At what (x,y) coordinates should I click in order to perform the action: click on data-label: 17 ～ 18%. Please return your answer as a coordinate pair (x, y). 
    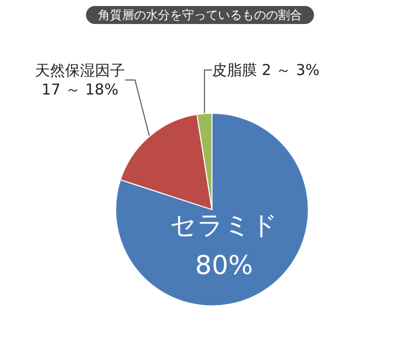
    Looking at the image, I should click on (80, 89).